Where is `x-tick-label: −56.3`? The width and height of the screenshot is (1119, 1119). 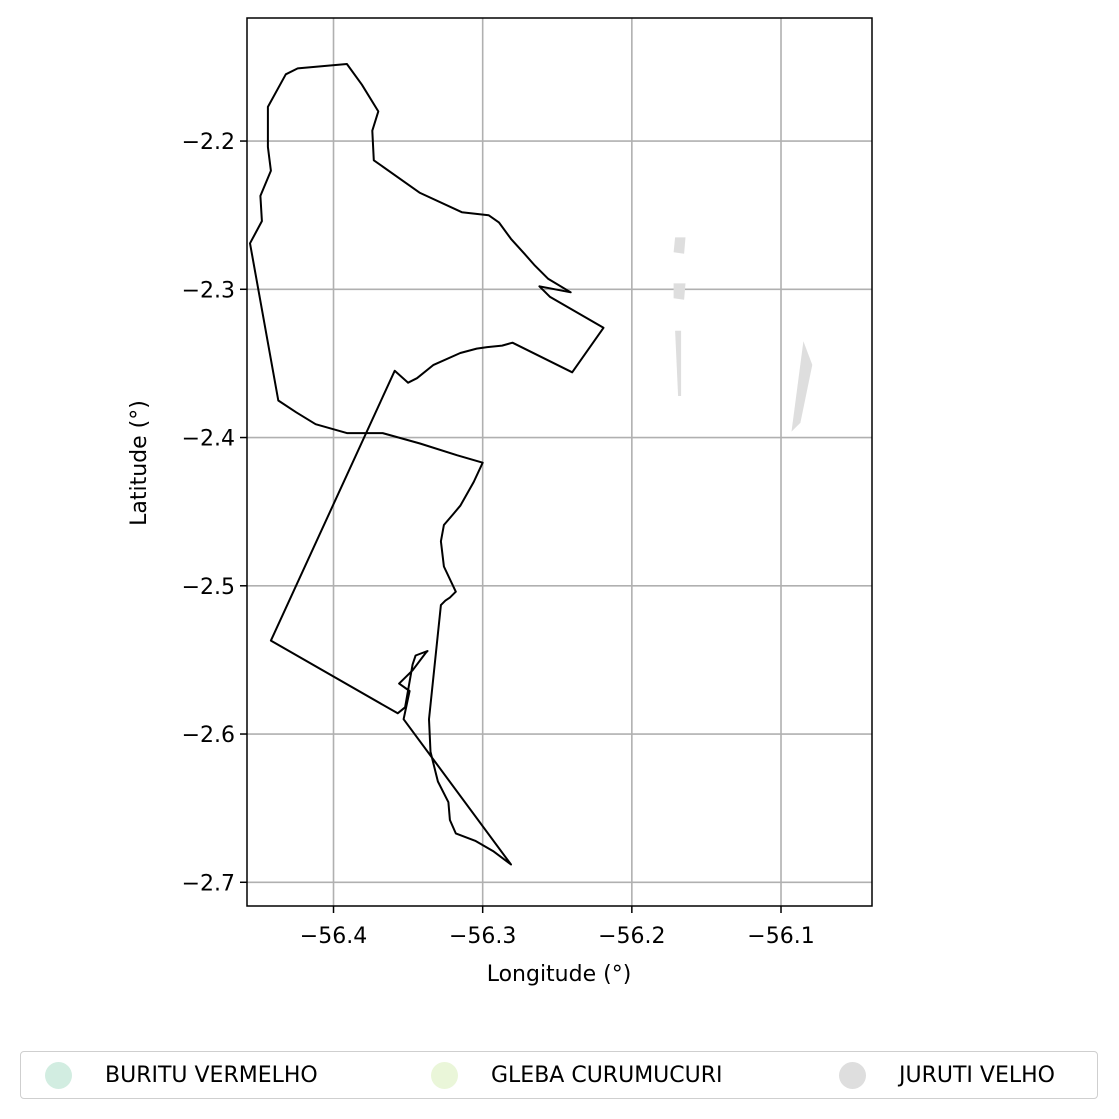 x-tick-label: −56.3 is located at coordinates (482, 936).